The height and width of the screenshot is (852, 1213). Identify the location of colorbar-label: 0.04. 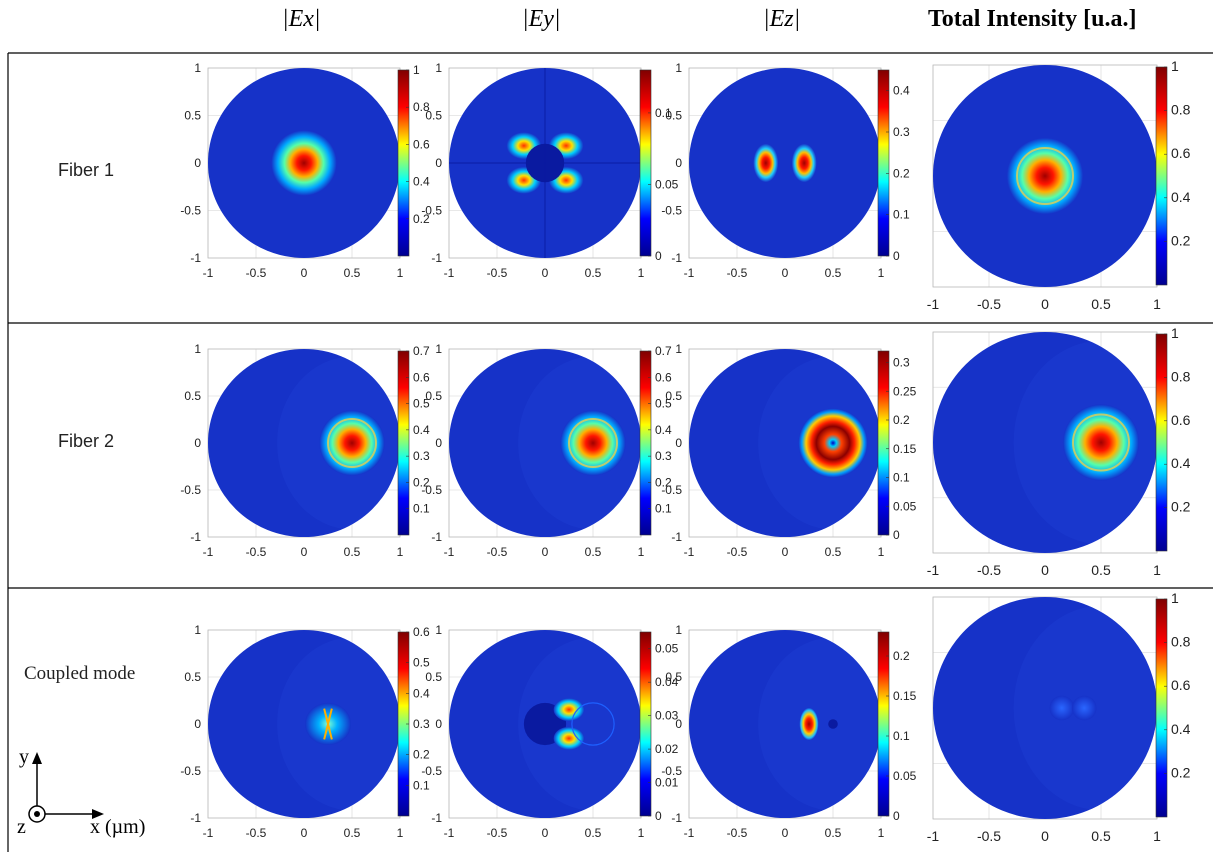
(667, 682).